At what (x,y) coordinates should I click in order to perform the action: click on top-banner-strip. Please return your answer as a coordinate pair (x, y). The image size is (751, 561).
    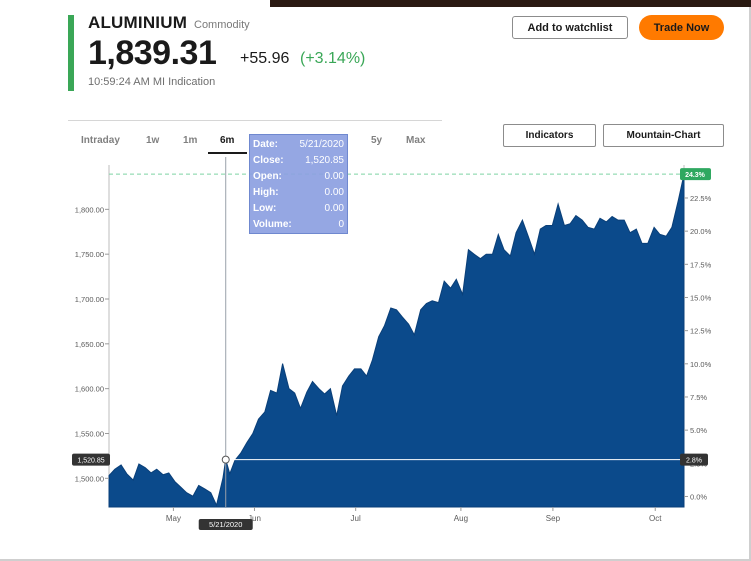
    Looking at the image, I should click on (510, 3).